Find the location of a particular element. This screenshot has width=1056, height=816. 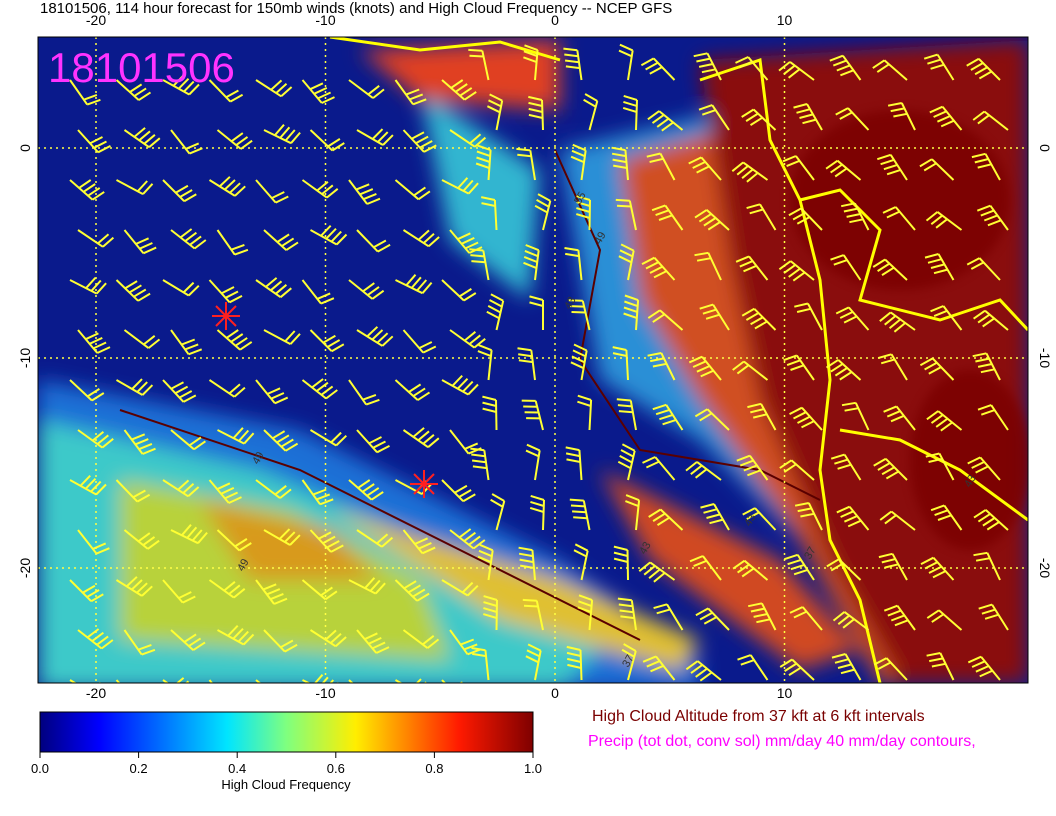

colorbar-label: High Cloud Frequency is located at coordinates (286, 784).